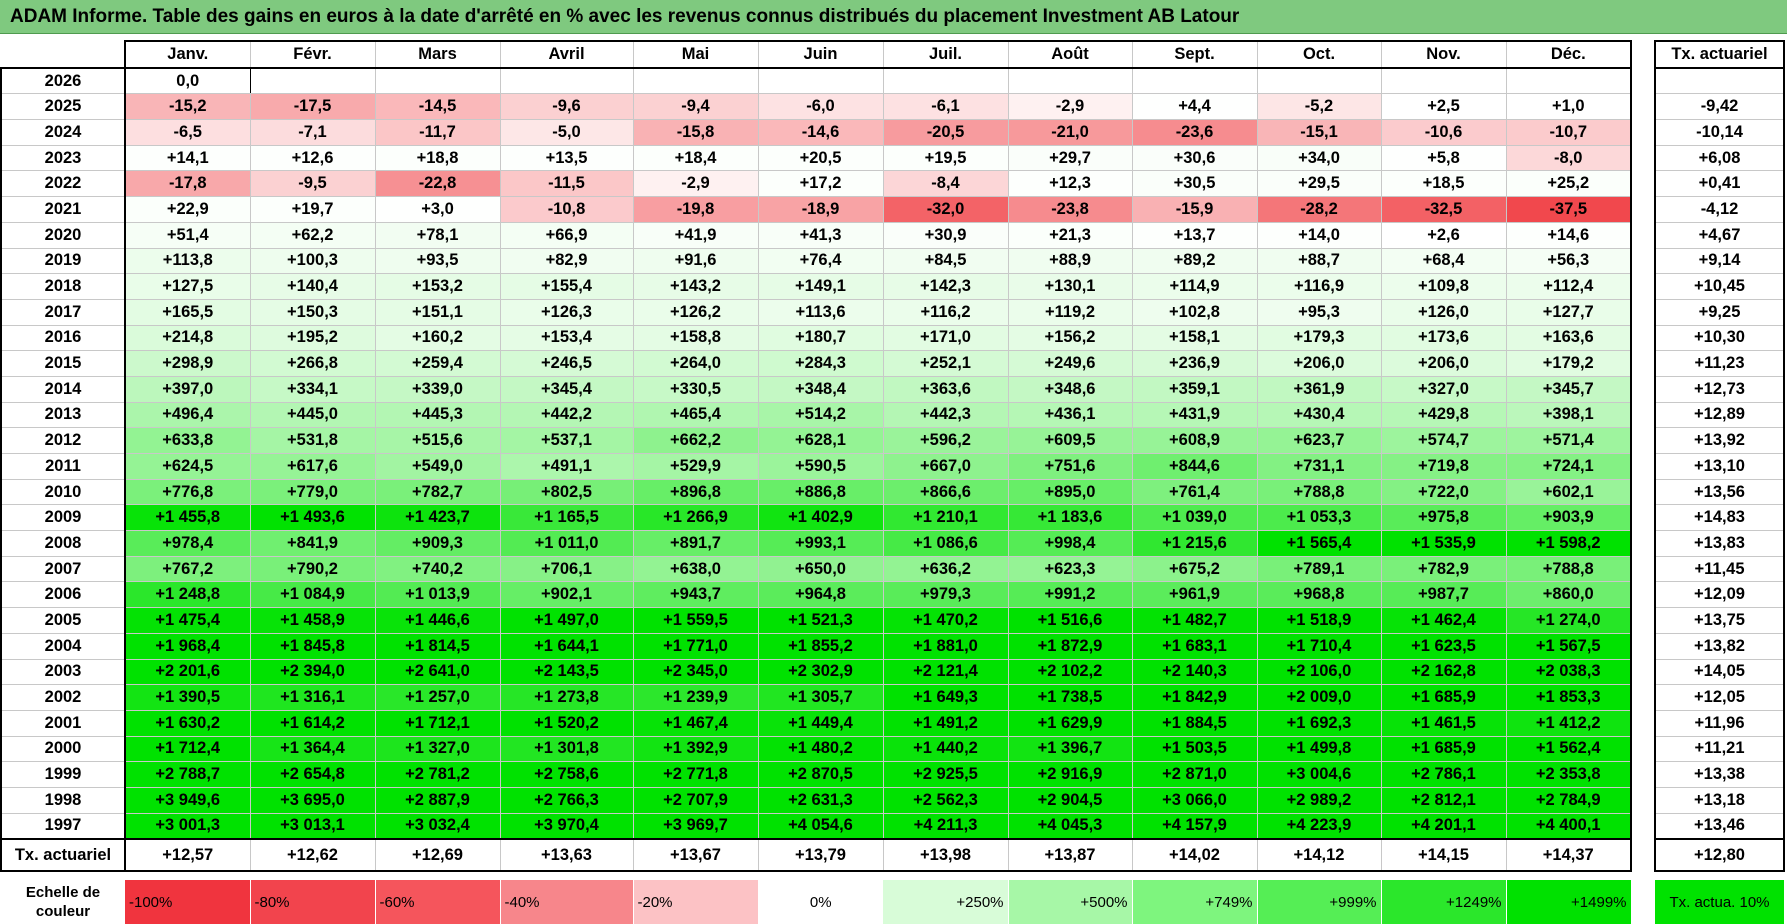  Describe the element at coordinates (313, 902) in the screenshot. I see `color-scale-swatch: -80%` at that location.